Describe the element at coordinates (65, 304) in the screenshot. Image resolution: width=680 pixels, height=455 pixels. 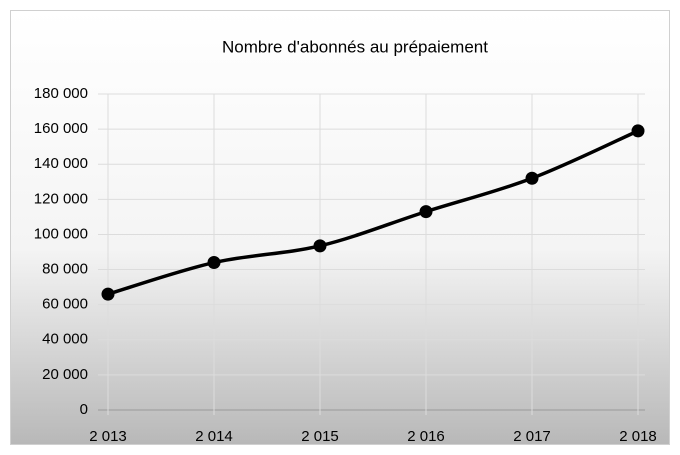
I see `y-tick-label: 60 000` at that location.